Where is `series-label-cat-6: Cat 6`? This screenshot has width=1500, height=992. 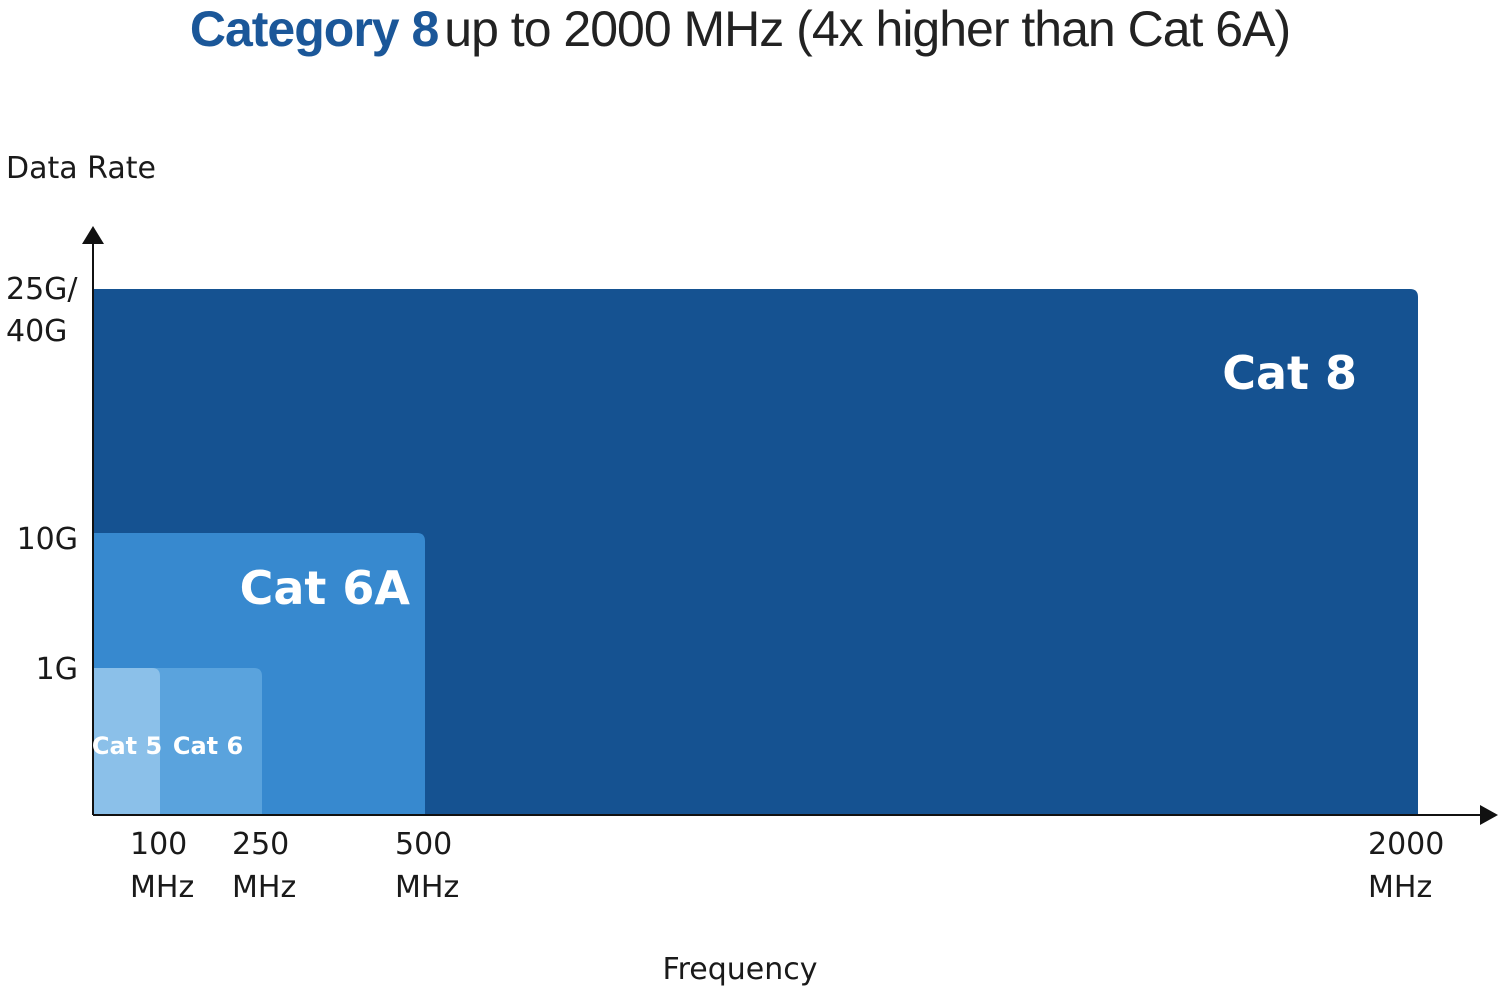 series-label-cat-6: Cat 6 is located at coordinates (208, 746).